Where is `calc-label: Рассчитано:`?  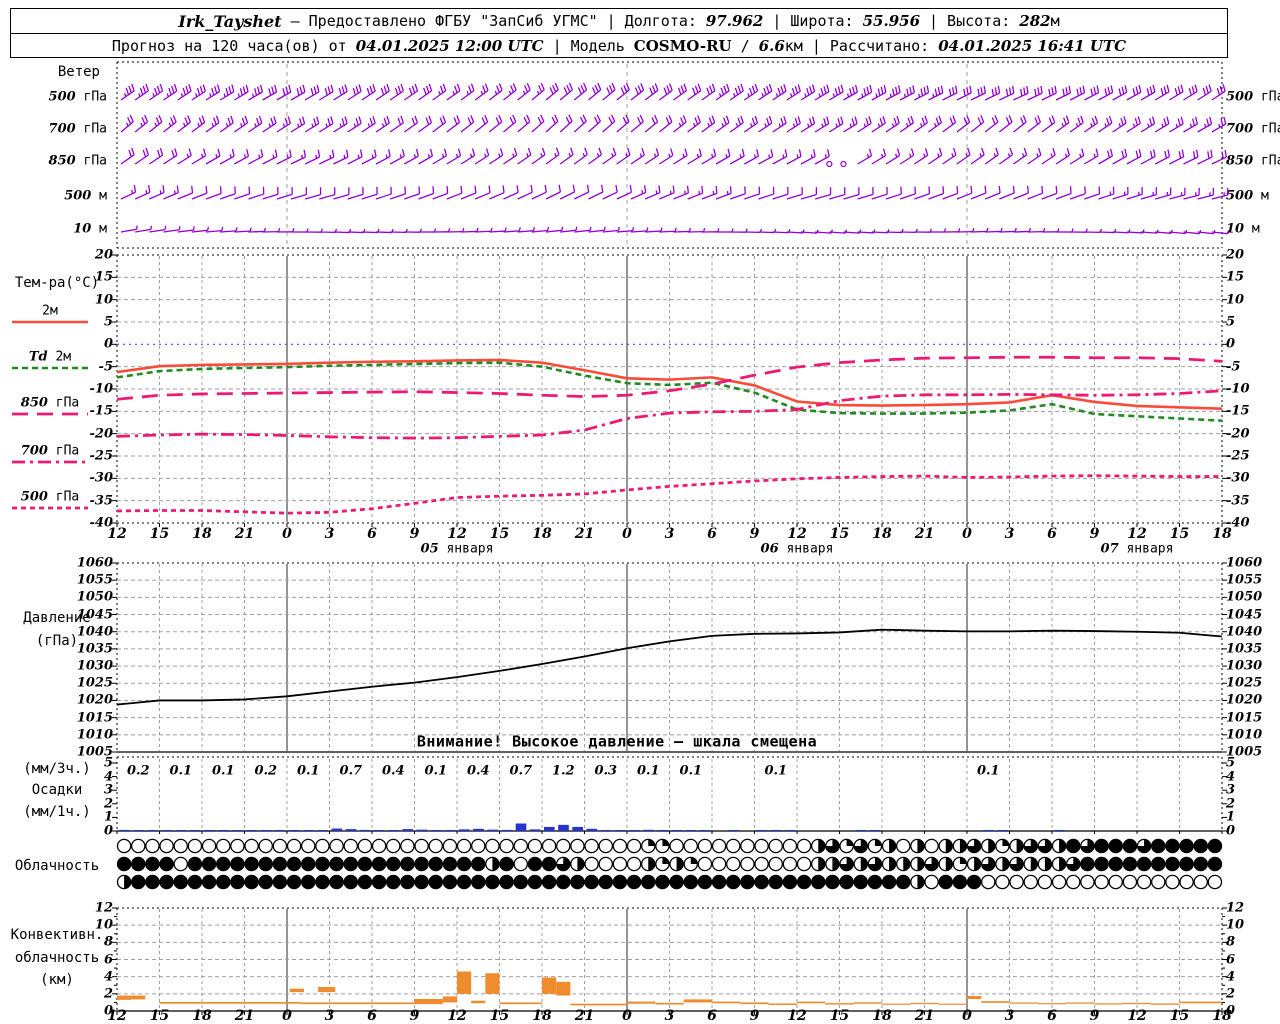
calc-label: Рассчитано: is located at coordinates (879, 46).